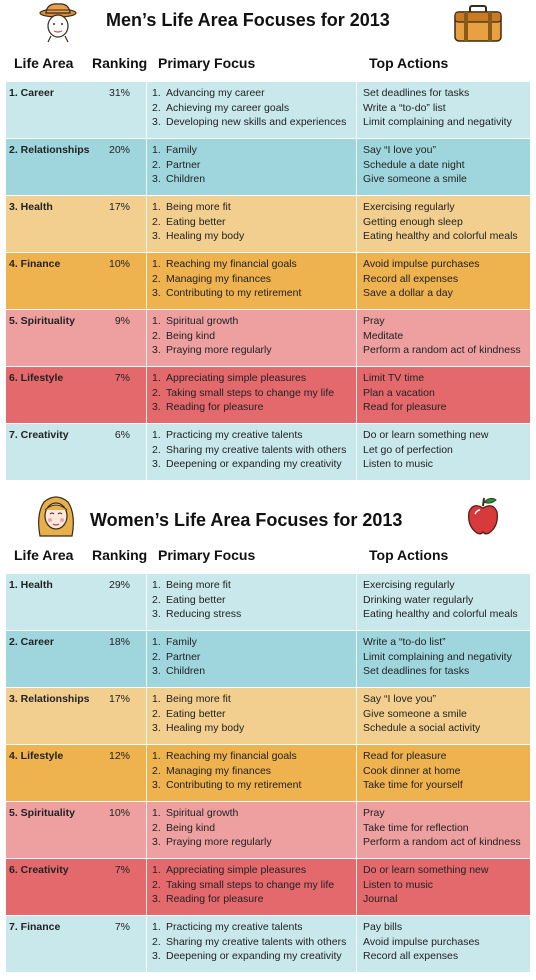  I want to click on women-header-life-area: Life Area, so click(44, 555).